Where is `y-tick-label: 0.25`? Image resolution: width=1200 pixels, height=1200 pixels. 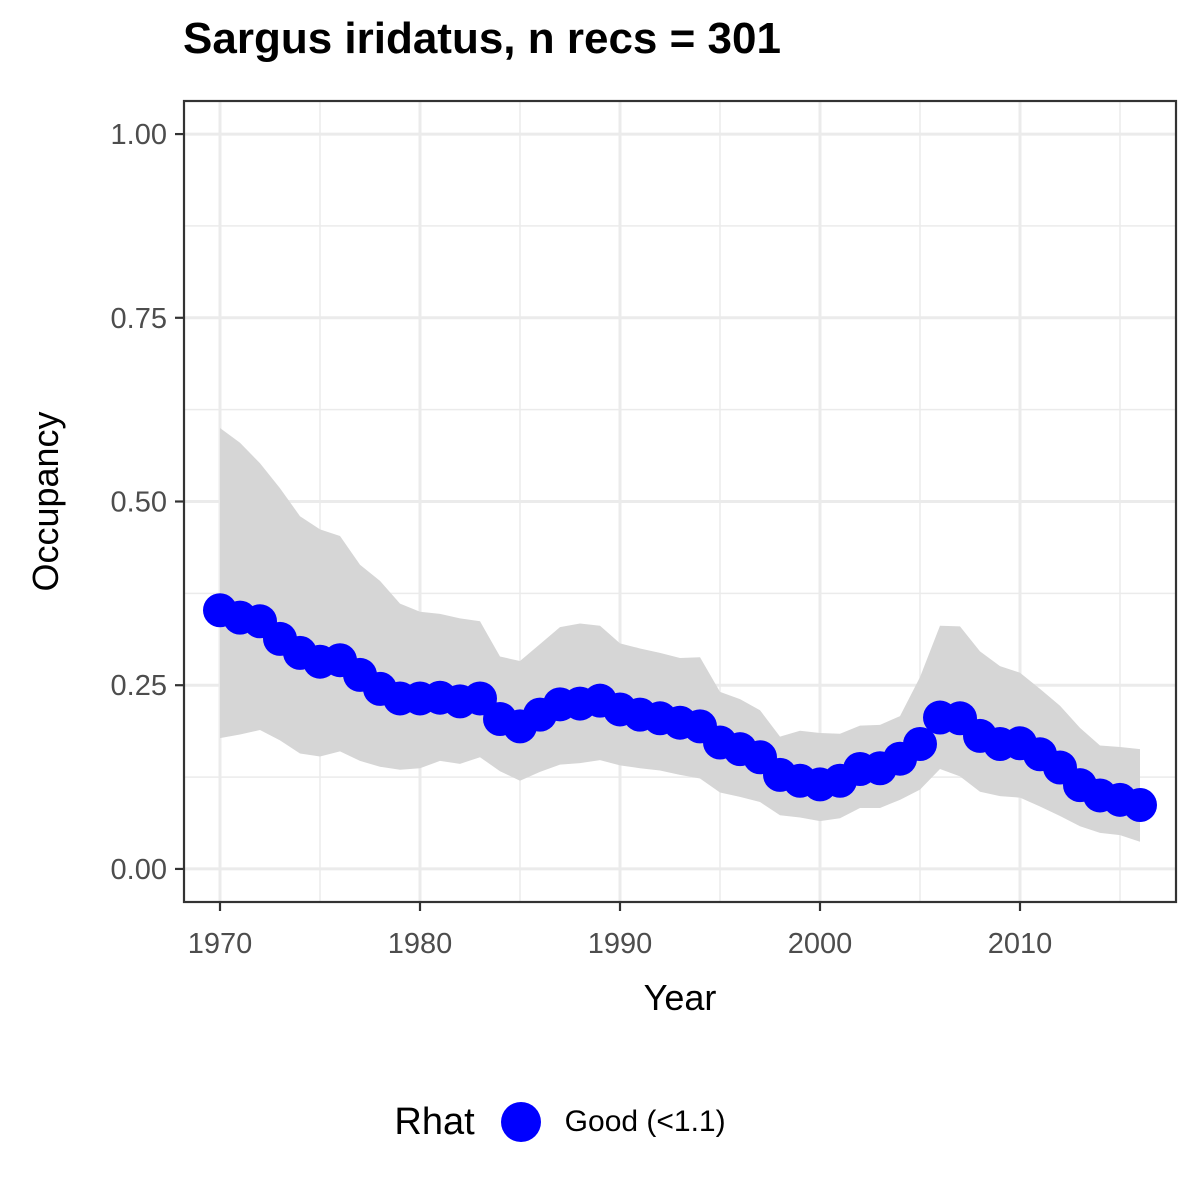 y-tick-label: 0.25 is located at coordinates (139, 686).